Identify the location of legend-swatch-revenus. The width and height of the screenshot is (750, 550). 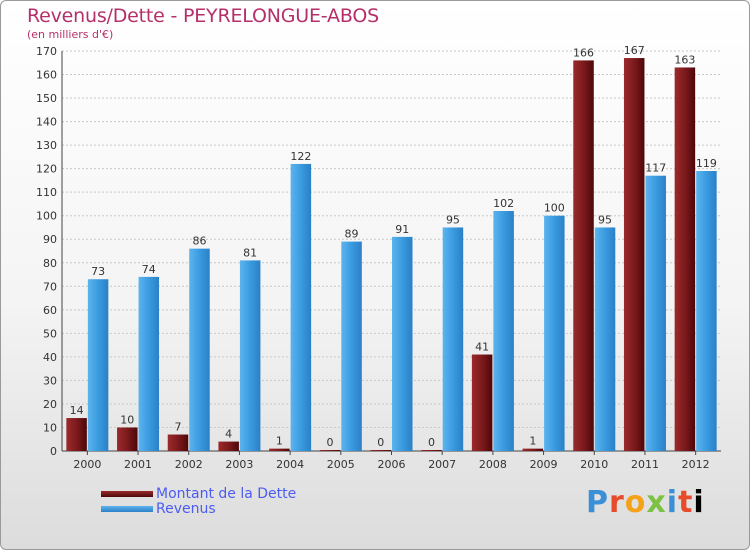
(127, 509).